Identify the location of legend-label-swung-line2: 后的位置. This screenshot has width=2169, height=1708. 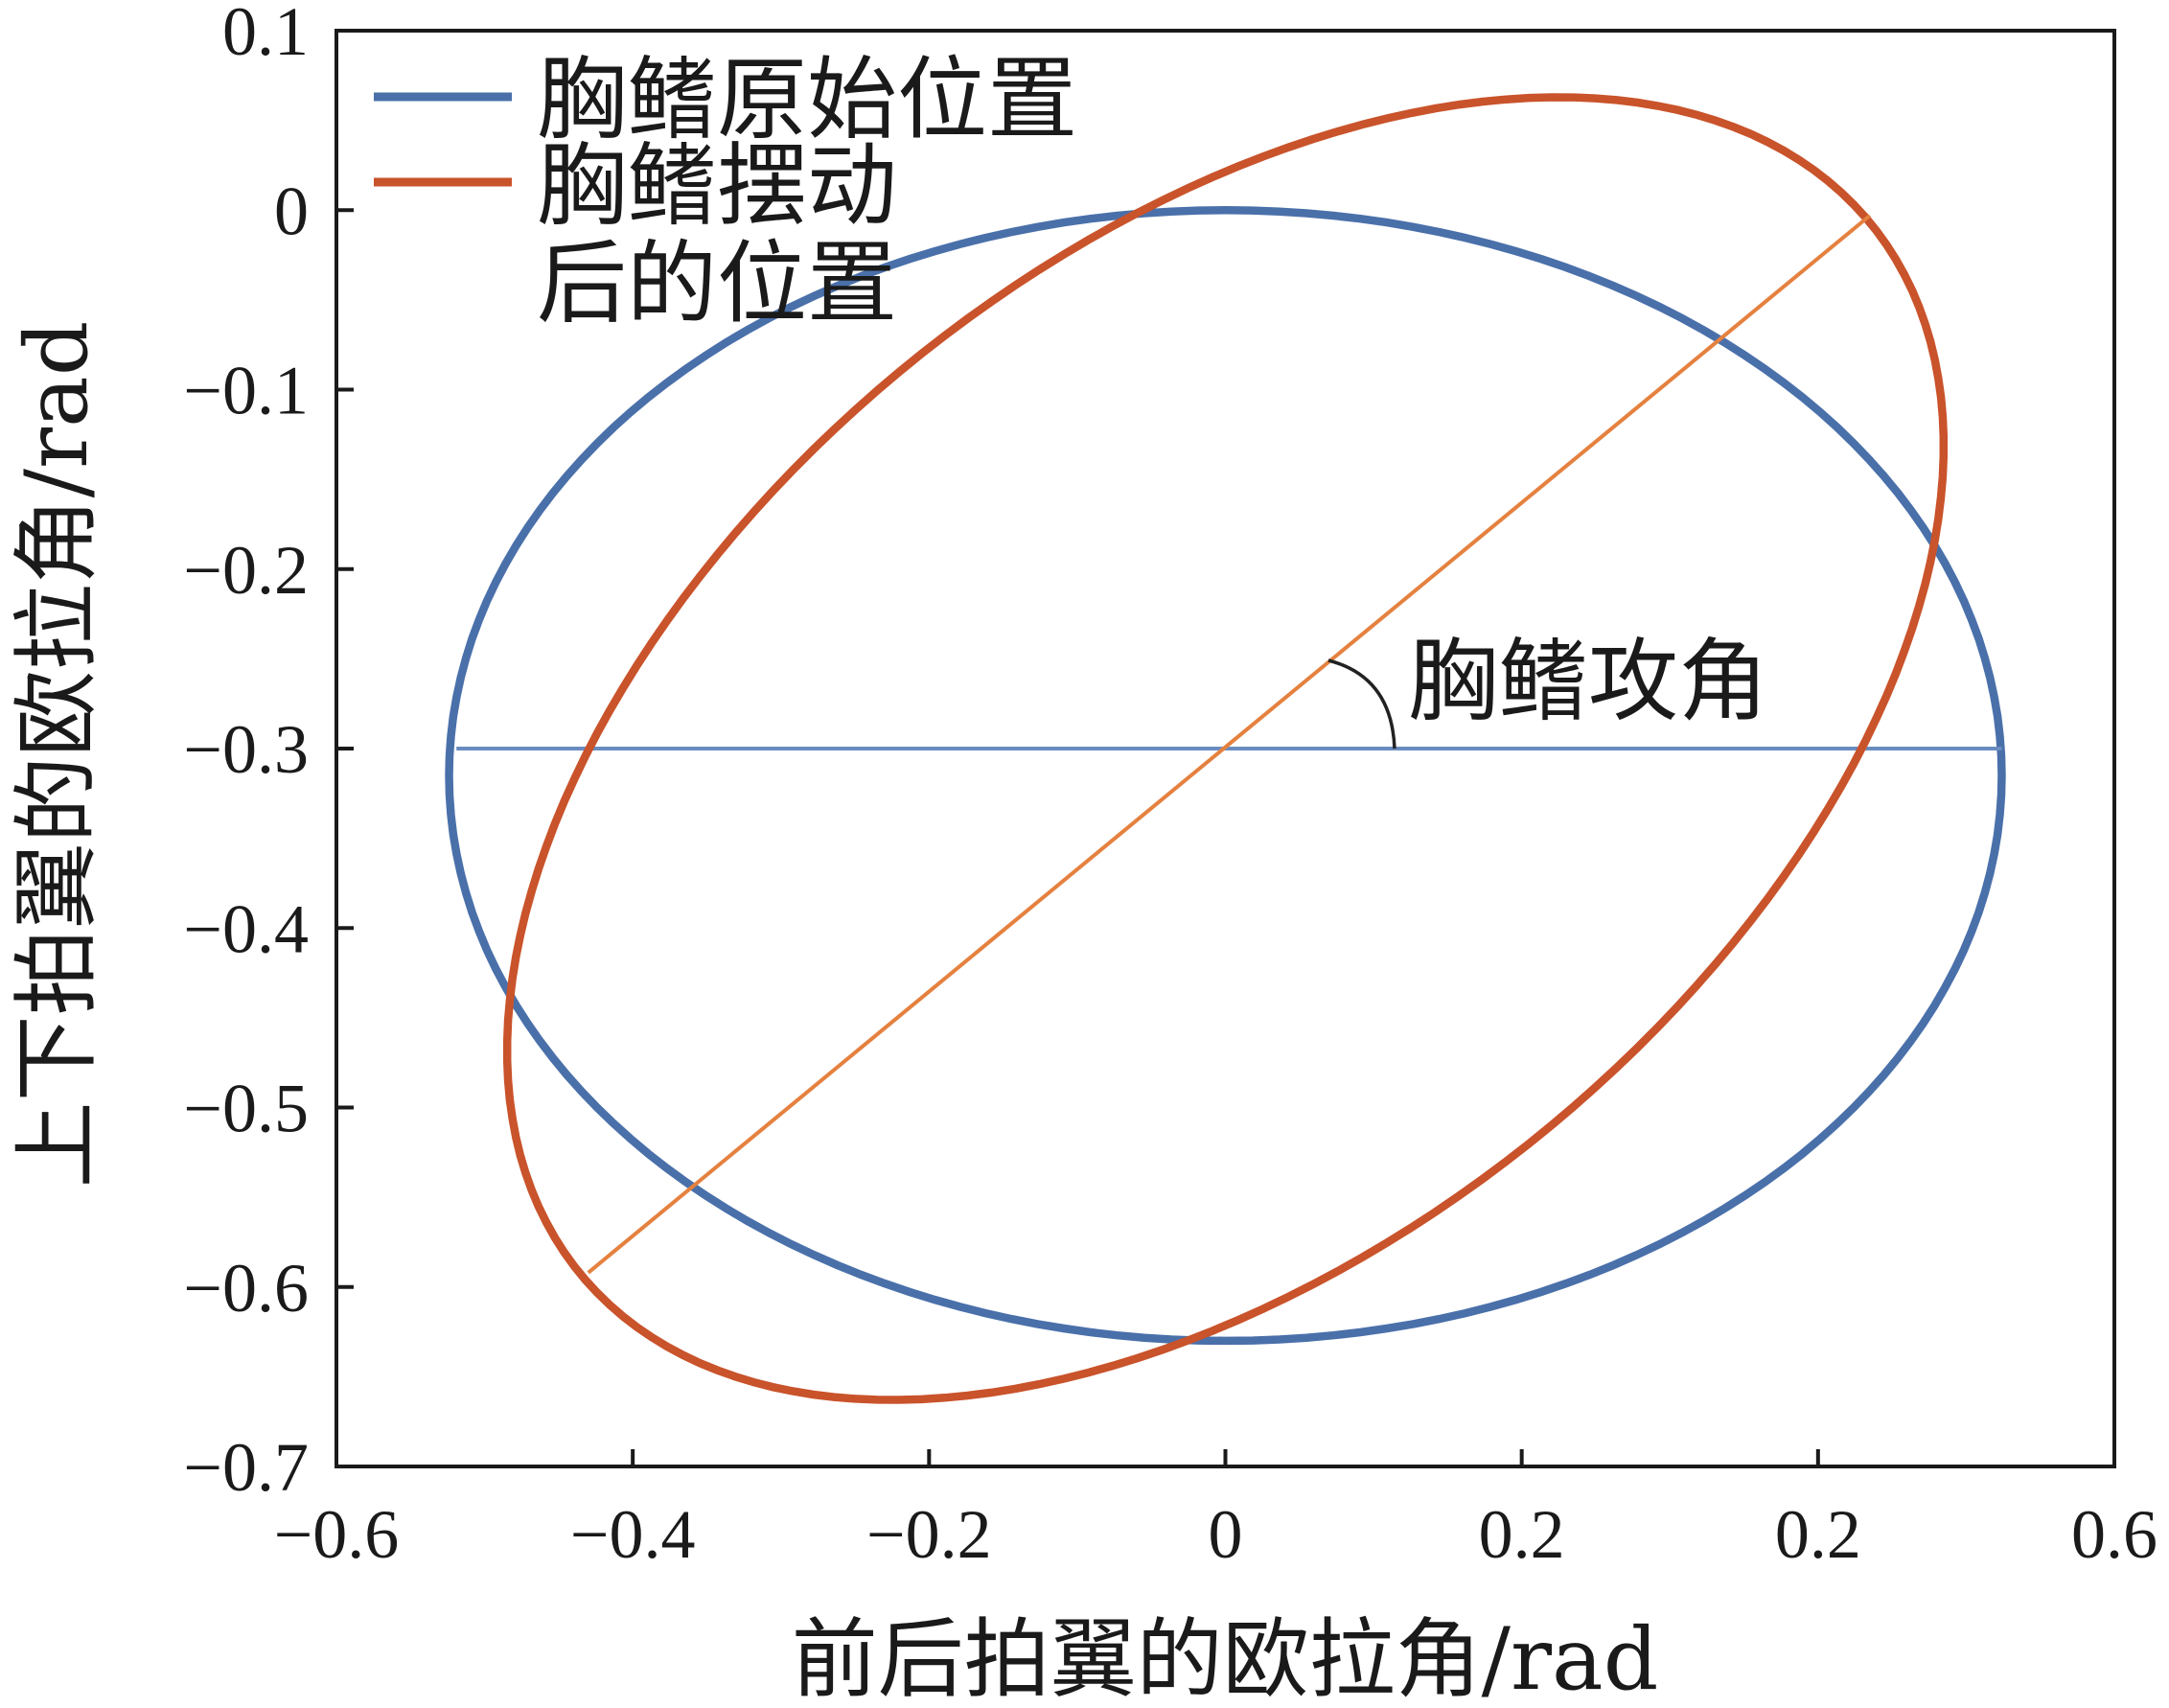
(717, 284).